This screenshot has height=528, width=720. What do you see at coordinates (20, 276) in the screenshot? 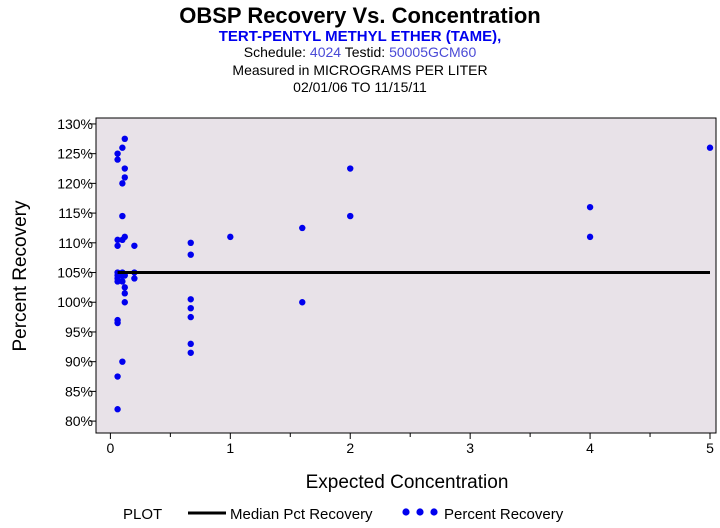
I see `y-axis-title: Percent Recovery` at bounding box center [20, 276].